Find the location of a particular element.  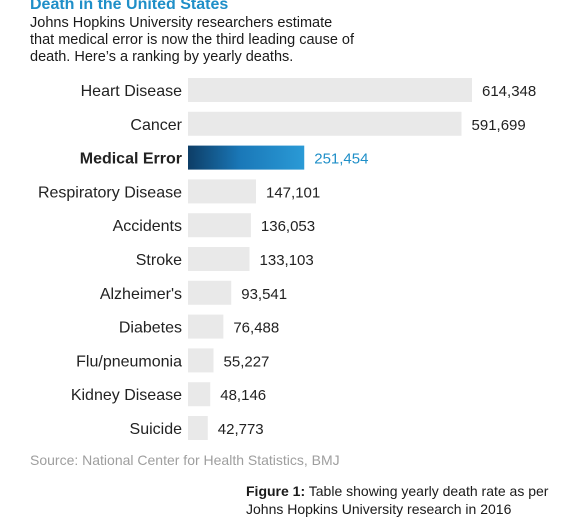

category-label-flu-pneumonia: Flu/pneumonia is located at coordinates (129, 361).